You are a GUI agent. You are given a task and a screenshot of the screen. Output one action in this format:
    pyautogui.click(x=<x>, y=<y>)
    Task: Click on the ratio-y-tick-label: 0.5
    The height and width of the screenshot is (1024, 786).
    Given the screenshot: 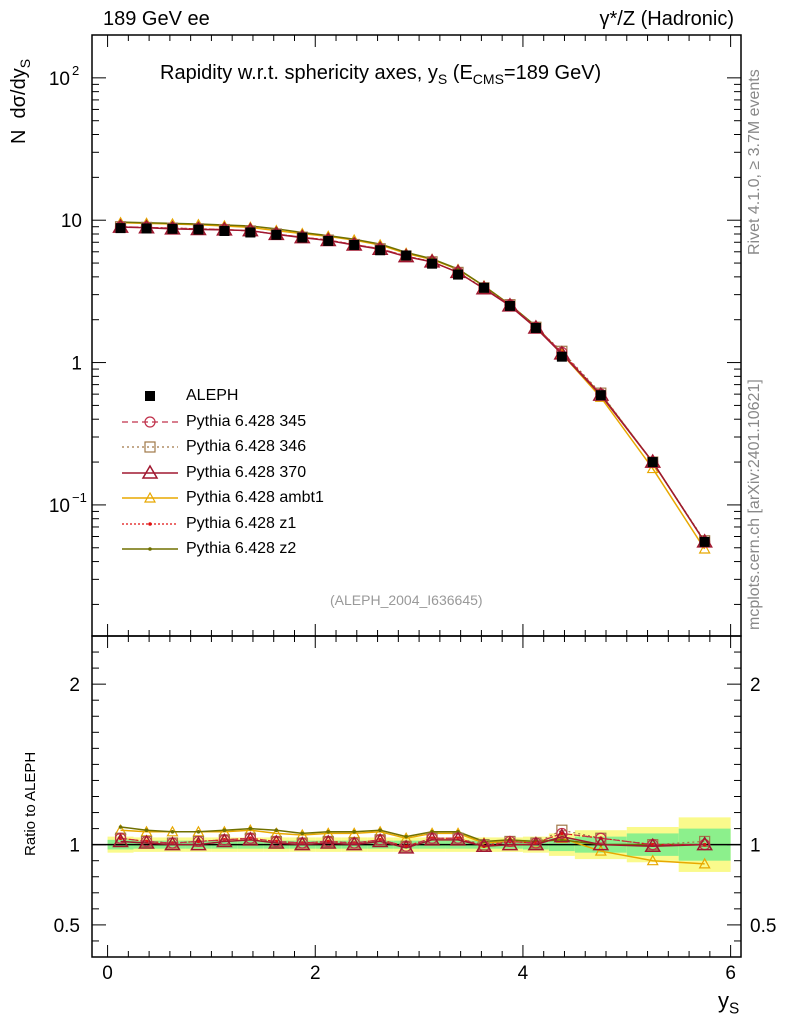 What is the action you would take?
    pyautogui.click(x=67, y=926)
    